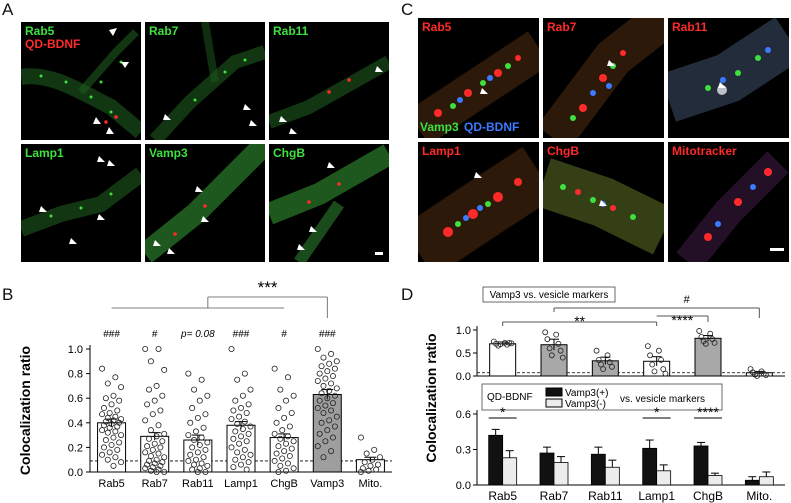 This screenshot has height=503, width=791. I want to click on d-top-y-tick-label: 1.0, so click(463, 331).